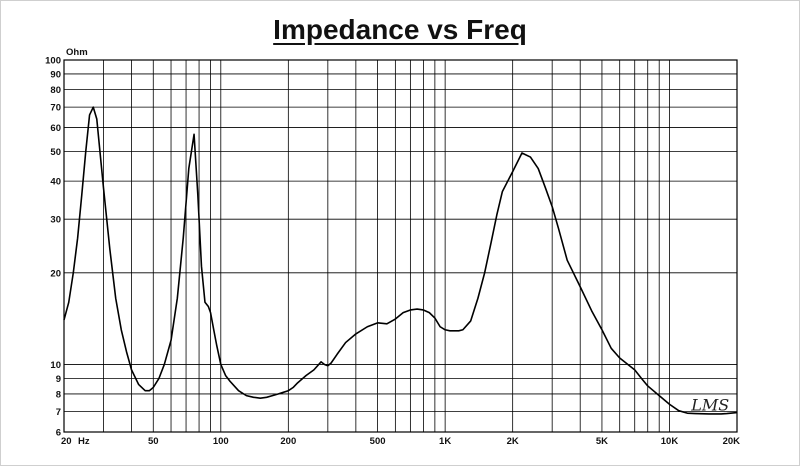 The height and width of the screenshot is (466, 800). Describe the element at coordinates (77, 52) in the screenshot. I see `y-unit-label: Ohm` at that location.